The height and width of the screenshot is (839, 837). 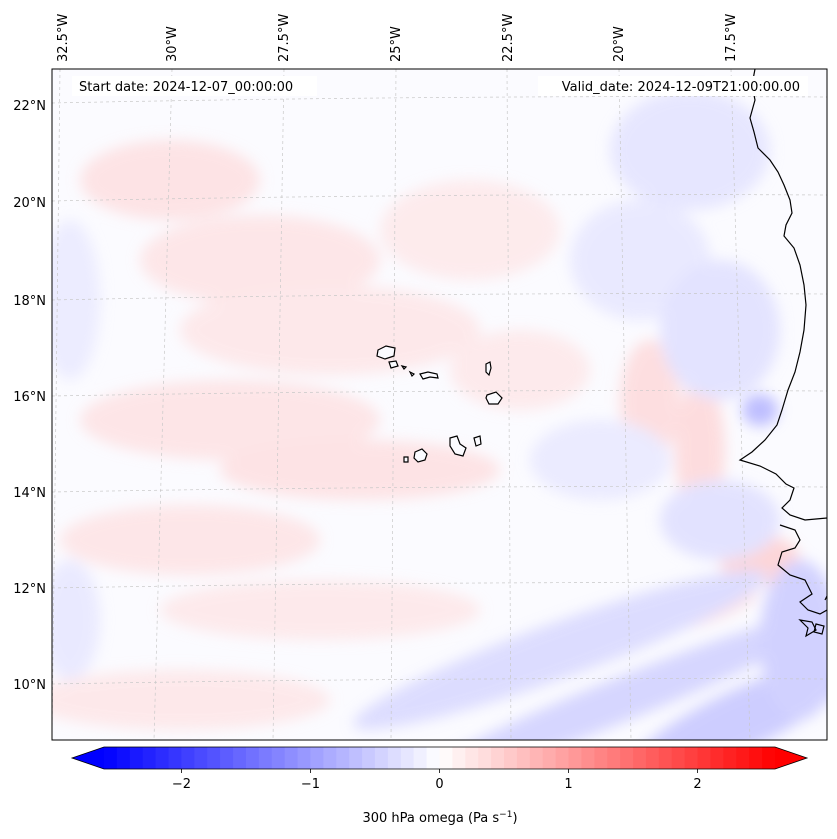 I want to click on valid-date-box, so click(x=673, y=86).